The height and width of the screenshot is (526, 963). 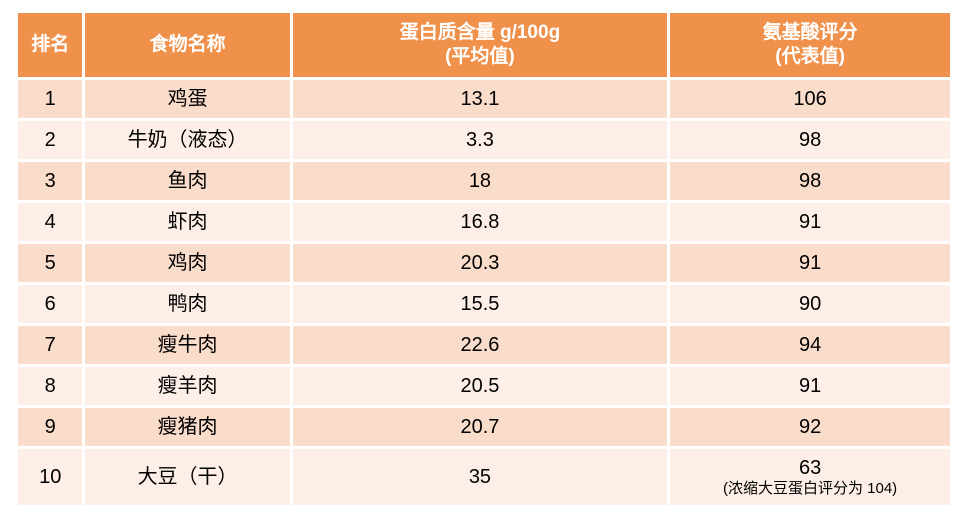 I want to click on protein-cell: 18, so click(x=480, y=181).